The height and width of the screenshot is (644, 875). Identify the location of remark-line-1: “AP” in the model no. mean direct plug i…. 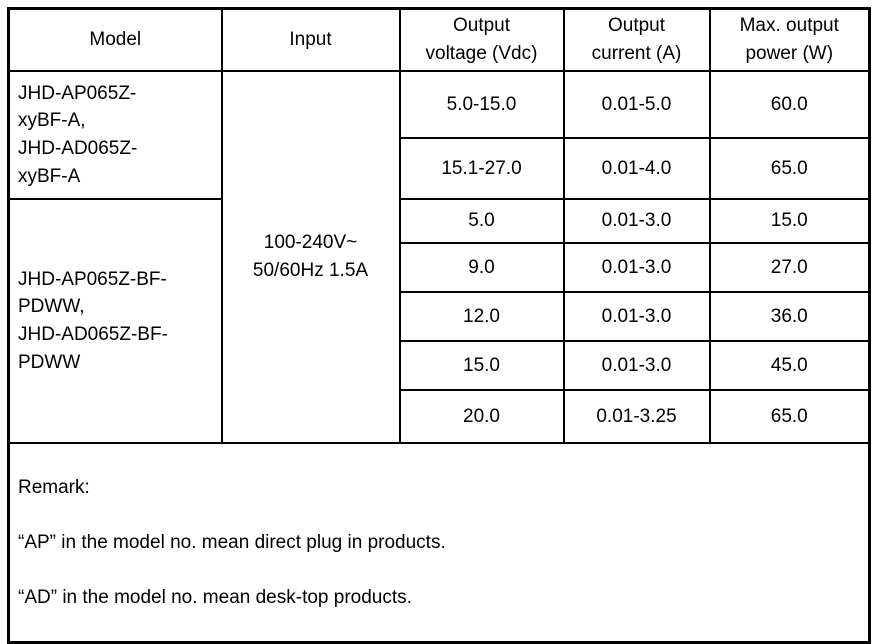
(232, 542).